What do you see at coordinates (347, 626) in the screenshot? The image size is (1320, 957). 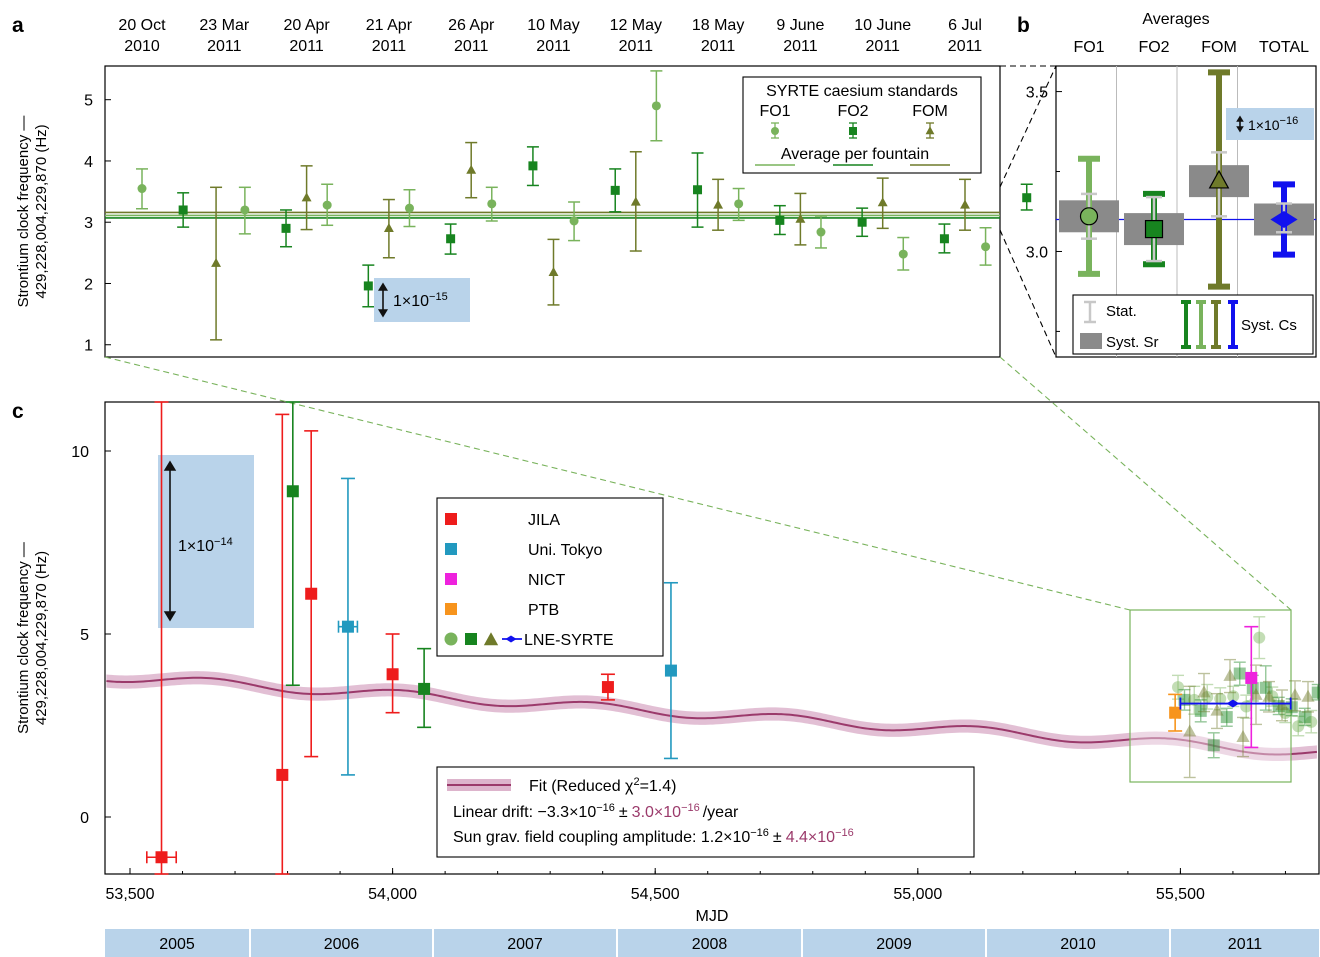 I see `panel-c-Uni. Tokyo-point-0` at bounding box center [347, 626].